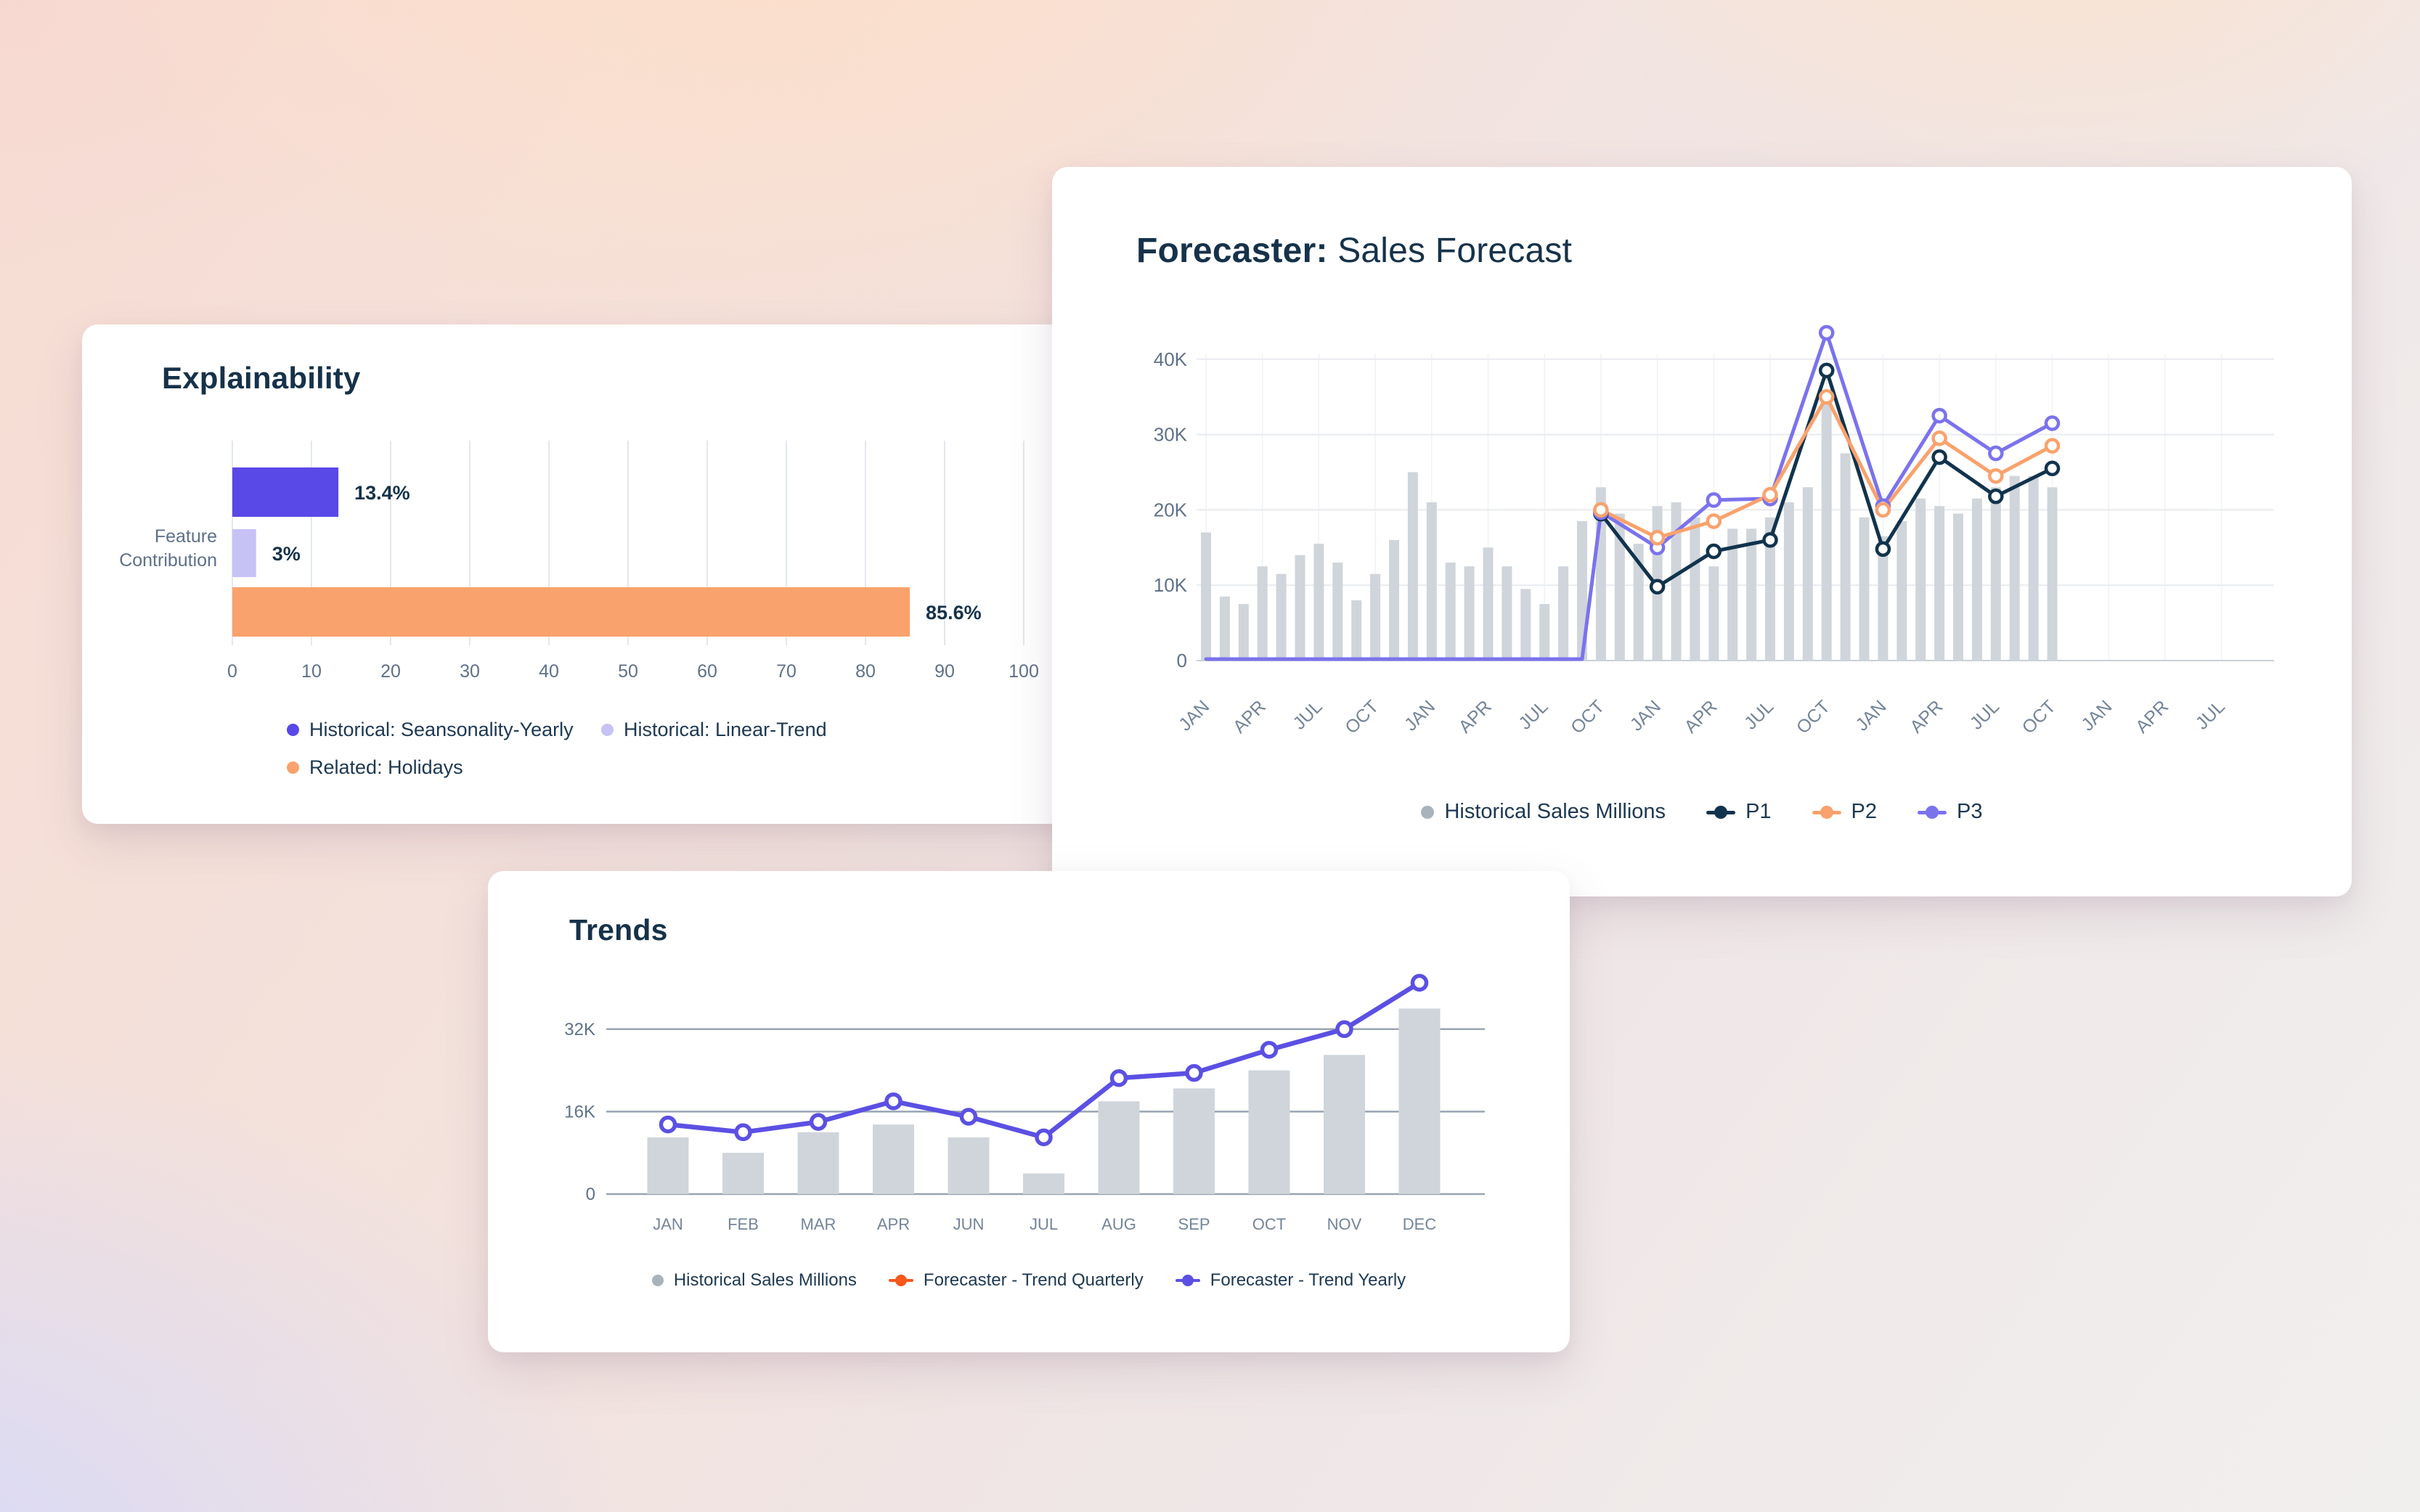 Image resolution: width=2420 pixels, height=1512 pixels. What do you see at coordinates (1194, 1224) in the screenshot?
I see `svg-text: SEP` at bounding box center [1194, 1224].